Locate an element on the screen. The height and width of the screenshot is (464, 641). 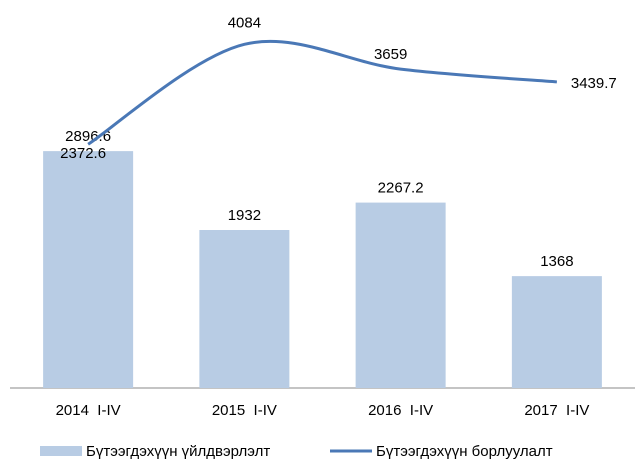
data-label: 3439.7 is located at coordinates (594, 83).